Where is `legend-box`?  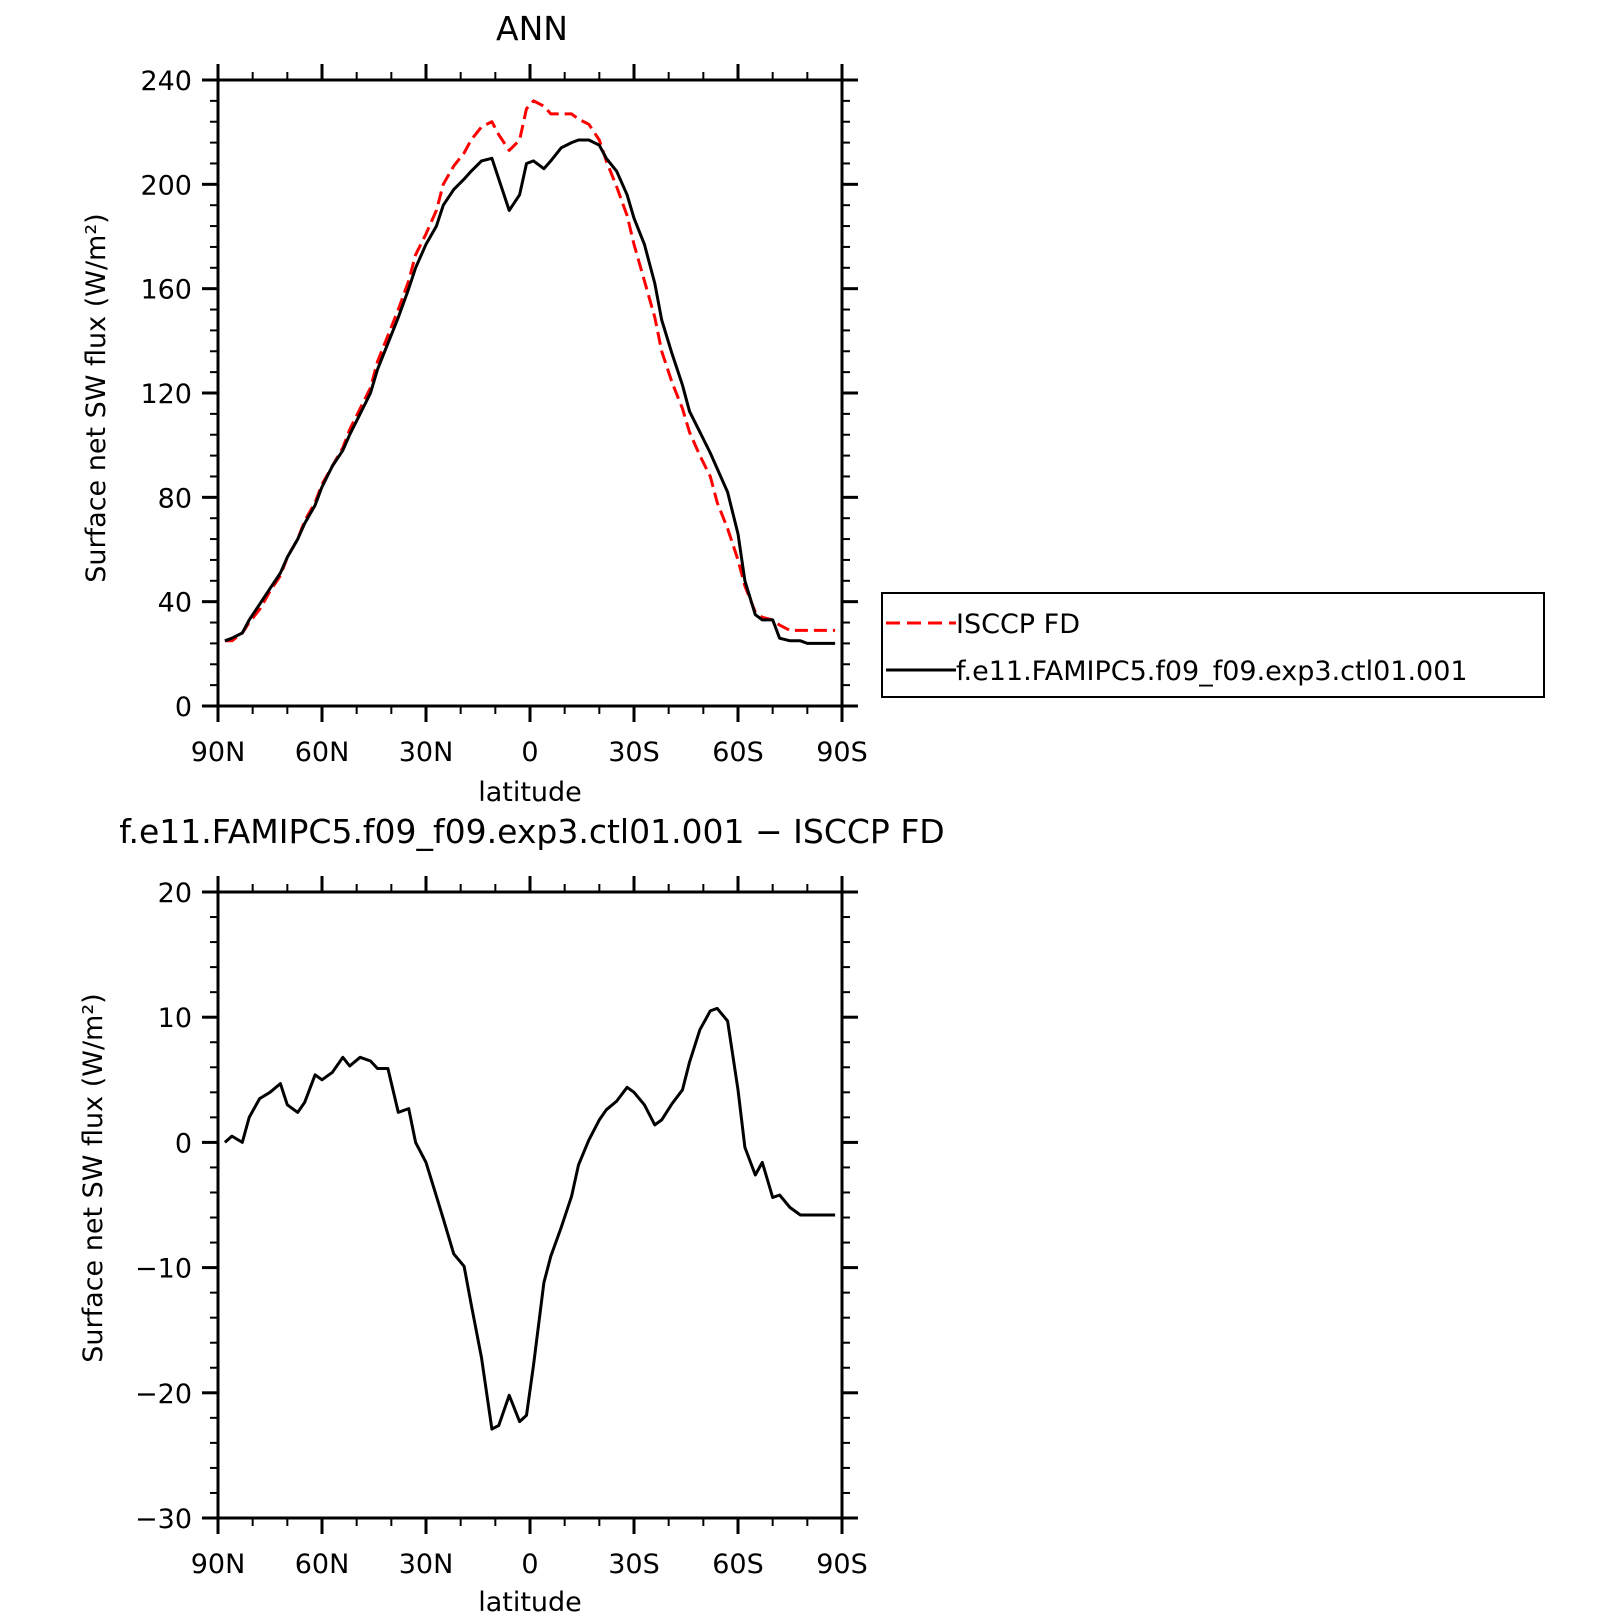
legend-box is located at coordinates (1213, 645).